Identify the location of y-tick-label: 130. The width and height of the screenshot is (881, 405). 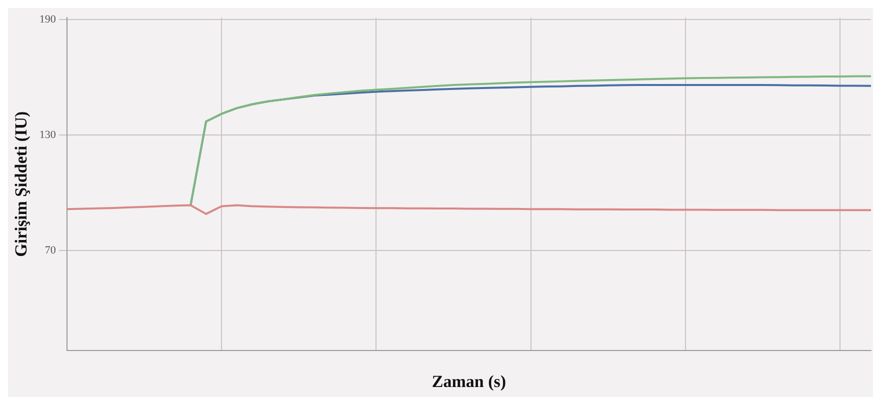
(47, 134).